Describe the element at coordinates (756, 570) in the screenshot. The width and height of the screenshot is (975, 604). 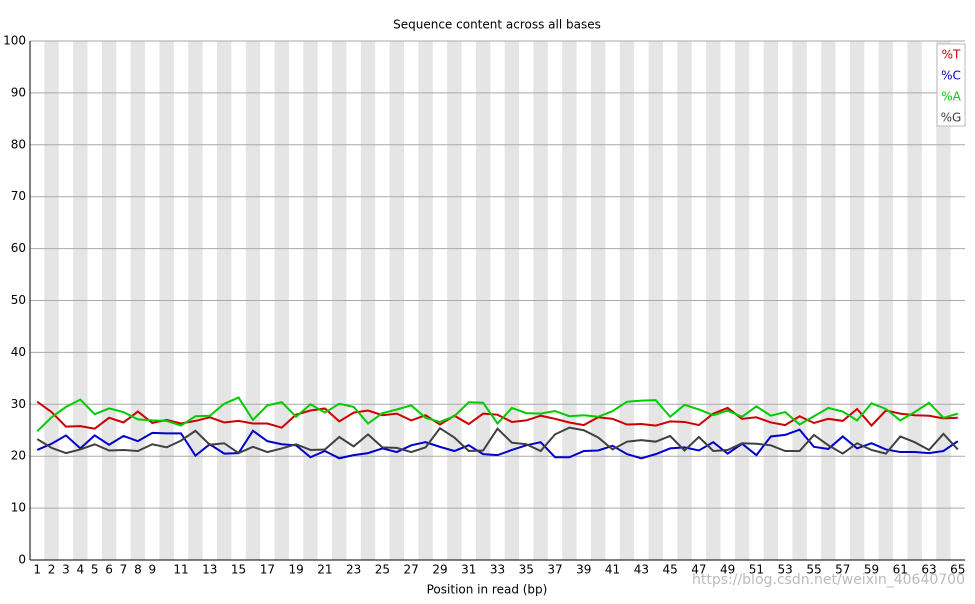
I see `x-tick-label: 51` at that location.